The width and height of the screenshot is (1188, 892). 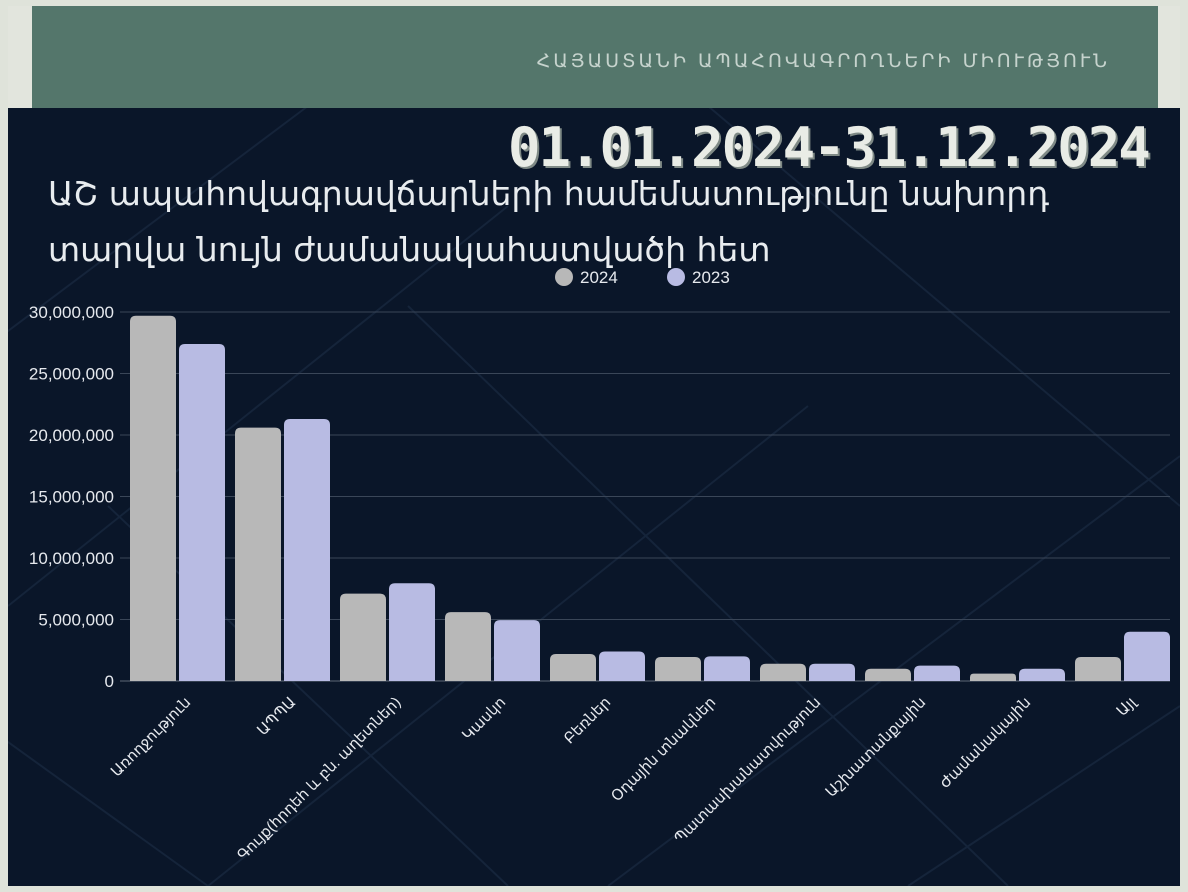 What do you see at coordinates (276, 716) in the screenshot?
I see `x-category-label: ԱՊՊԱ` at bounding box center [276, 716].